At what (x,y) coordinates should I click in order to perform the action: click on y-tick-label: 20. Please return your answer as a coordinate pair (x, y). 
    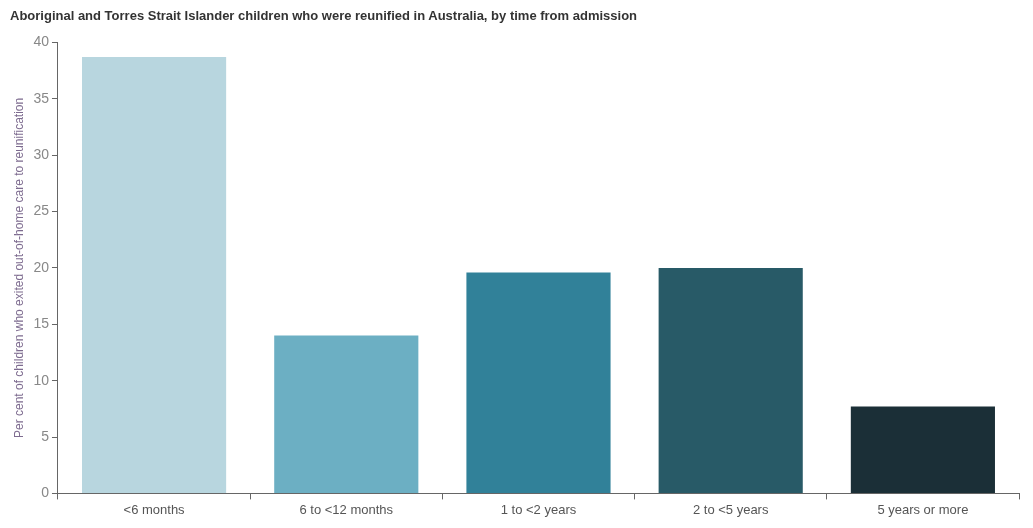
    Looking at the image, I should click on (41, 266).